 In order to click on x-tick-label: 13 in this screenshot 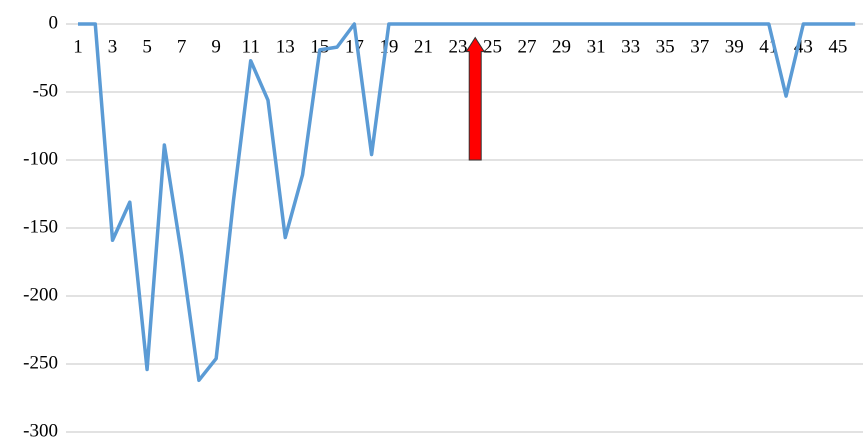, I will do `click(285, 46)`.